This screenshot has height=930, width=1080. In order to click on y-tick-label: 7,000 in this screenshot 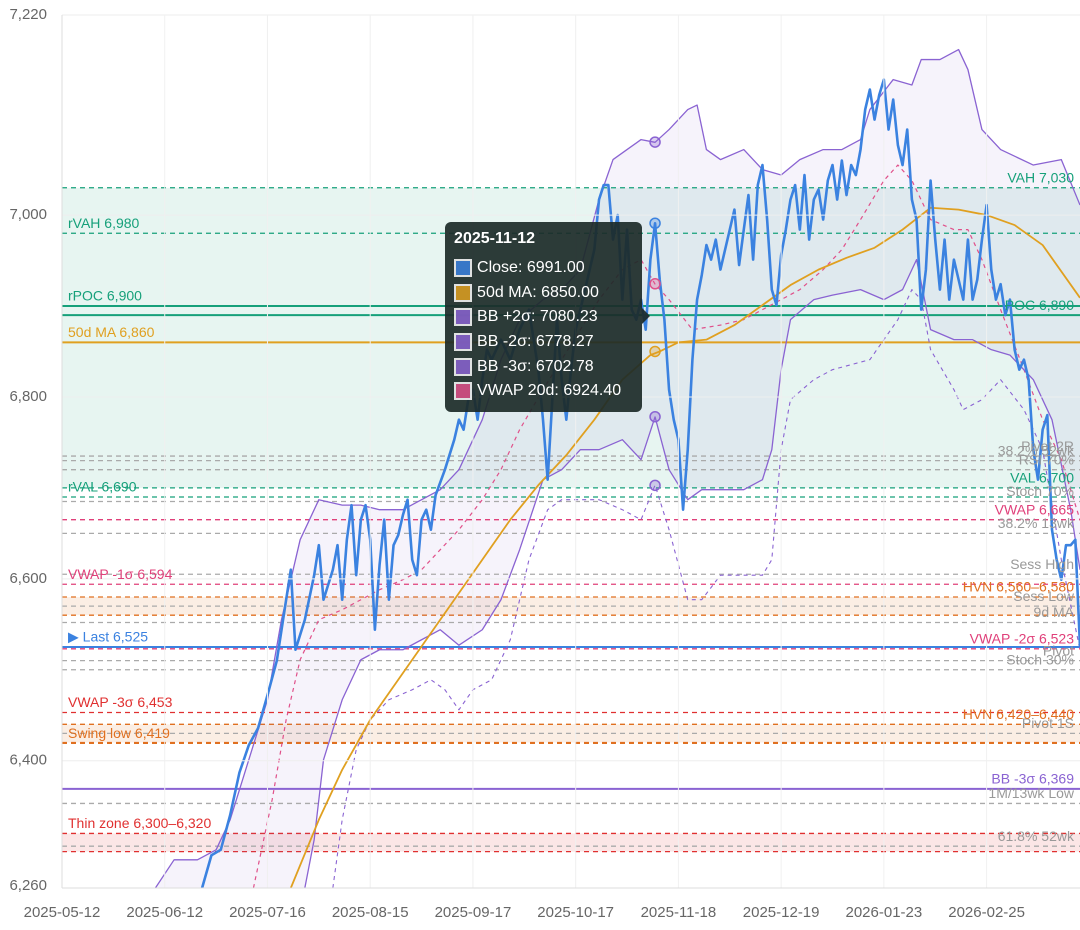, I will do `click(28, 214)`.